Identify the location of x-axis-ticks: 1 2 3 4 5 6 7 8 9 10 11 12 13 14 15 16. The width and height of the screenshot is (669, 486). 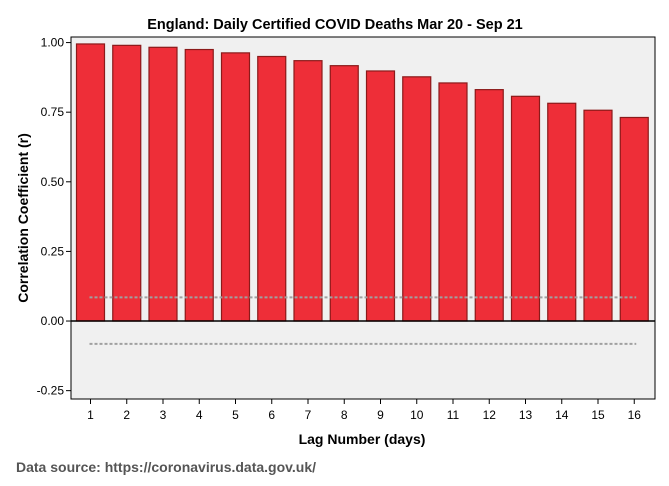
(364, 410).